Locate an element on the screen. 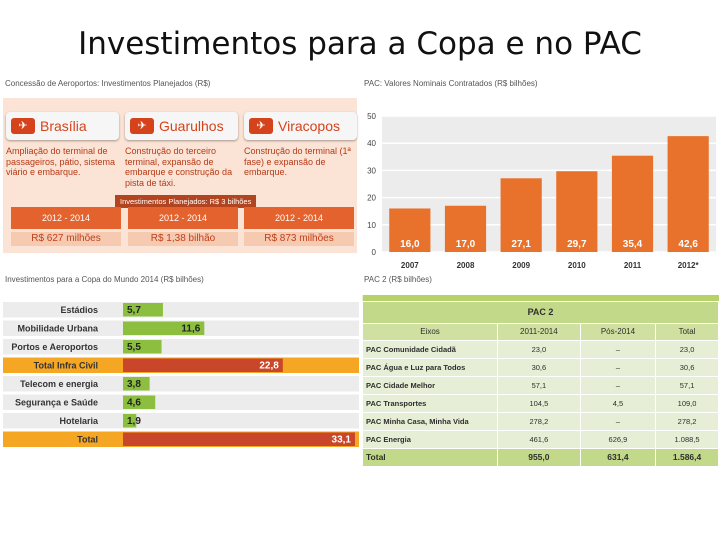 The image size is (720, 540). x-tick-label: 2009 is located at coordinates (521, 265).